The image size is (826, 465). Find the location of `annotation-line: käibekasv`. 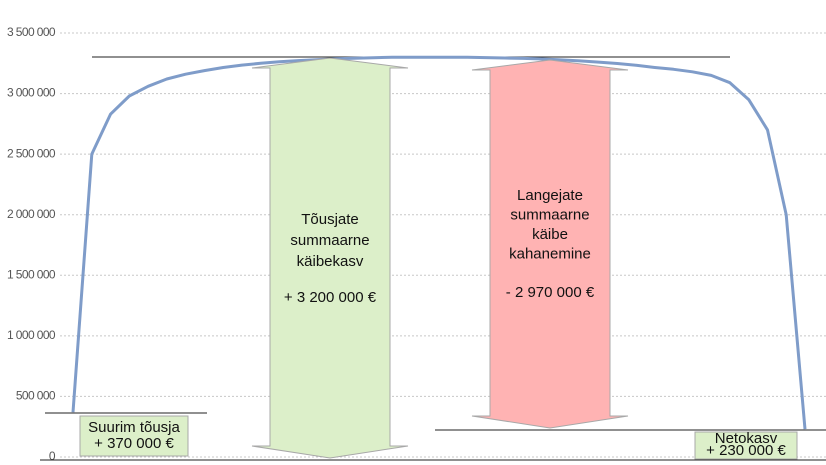

annotation-line: käibekasv is located at coordinates (330, 261).